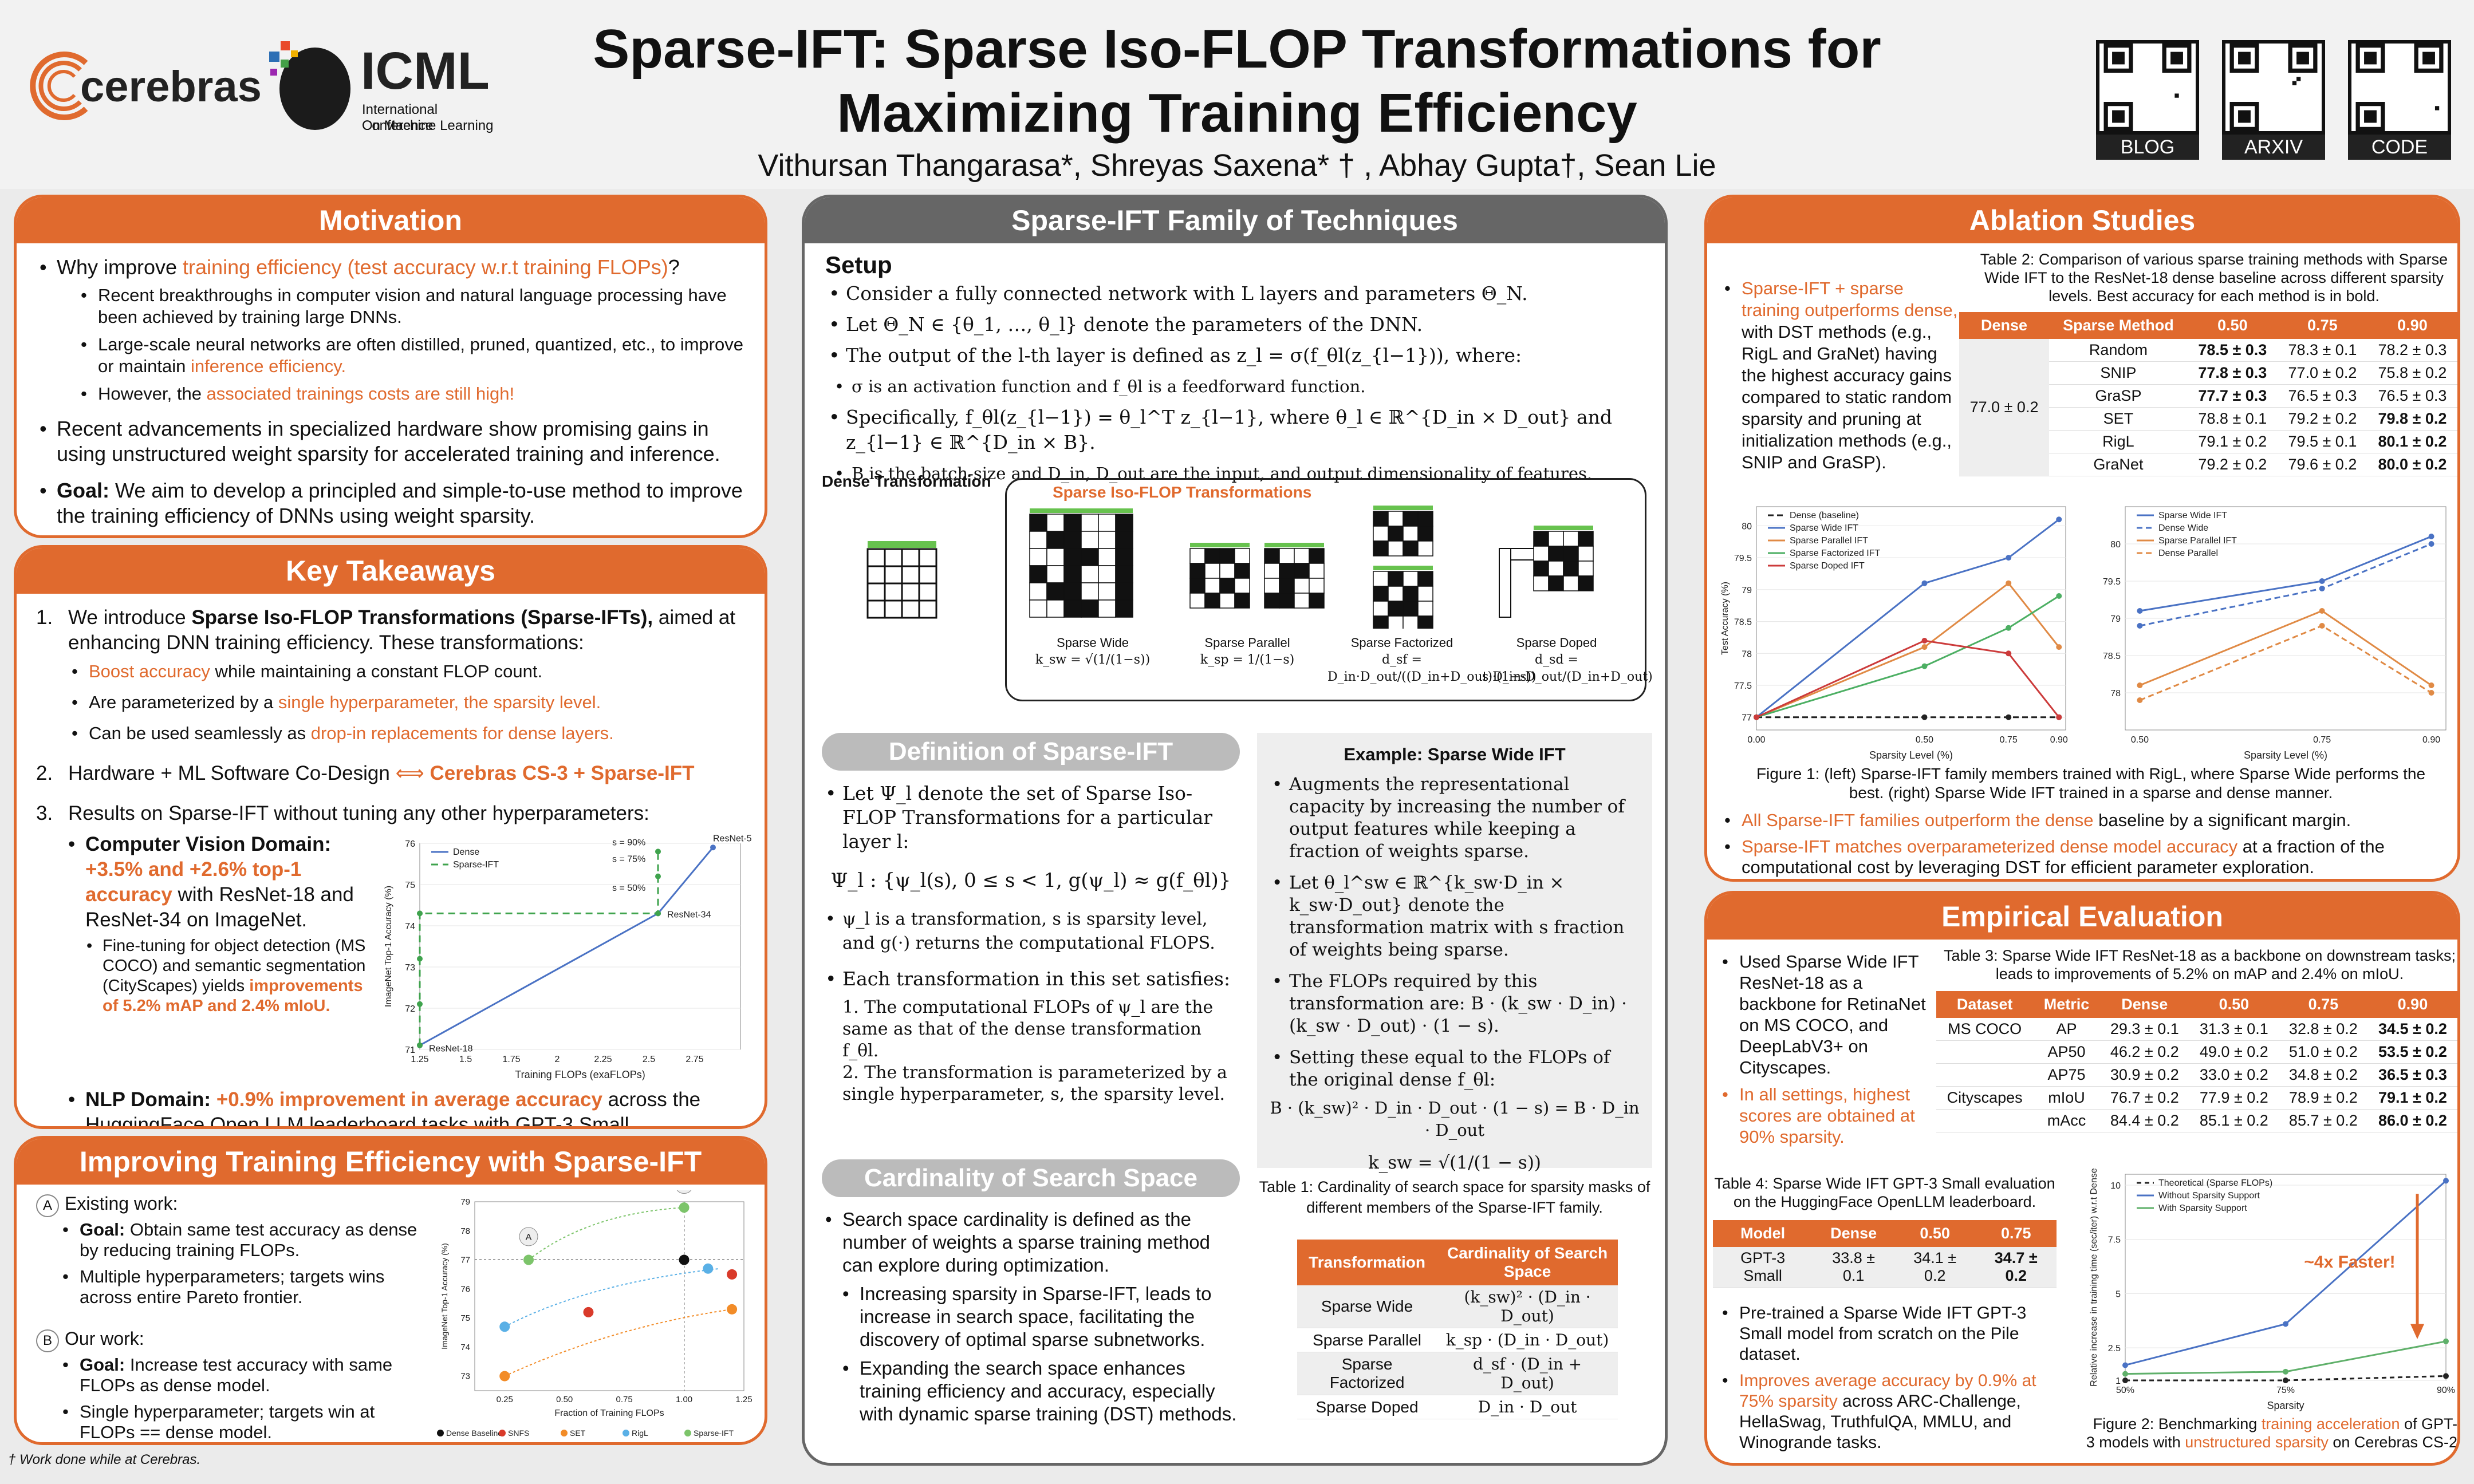 The width and height of the screenshot is (2474, 1484). What do you see at coordinates (2147, 147) in the screenshot?
I see `qr-label: BLOG` at bounding box center [2147, 147].